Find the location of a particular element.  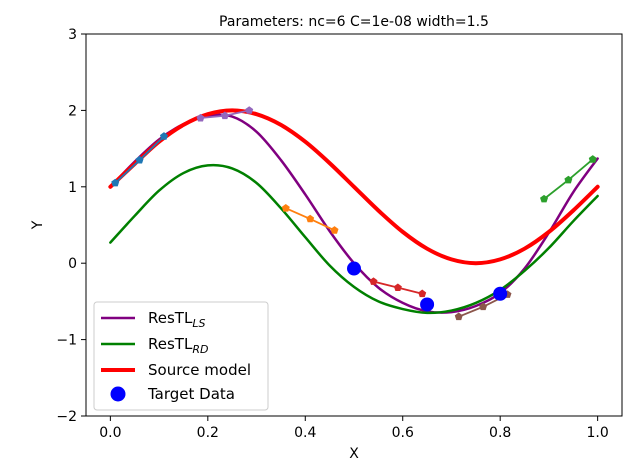

legend-box is located at coordinates (181, 356).